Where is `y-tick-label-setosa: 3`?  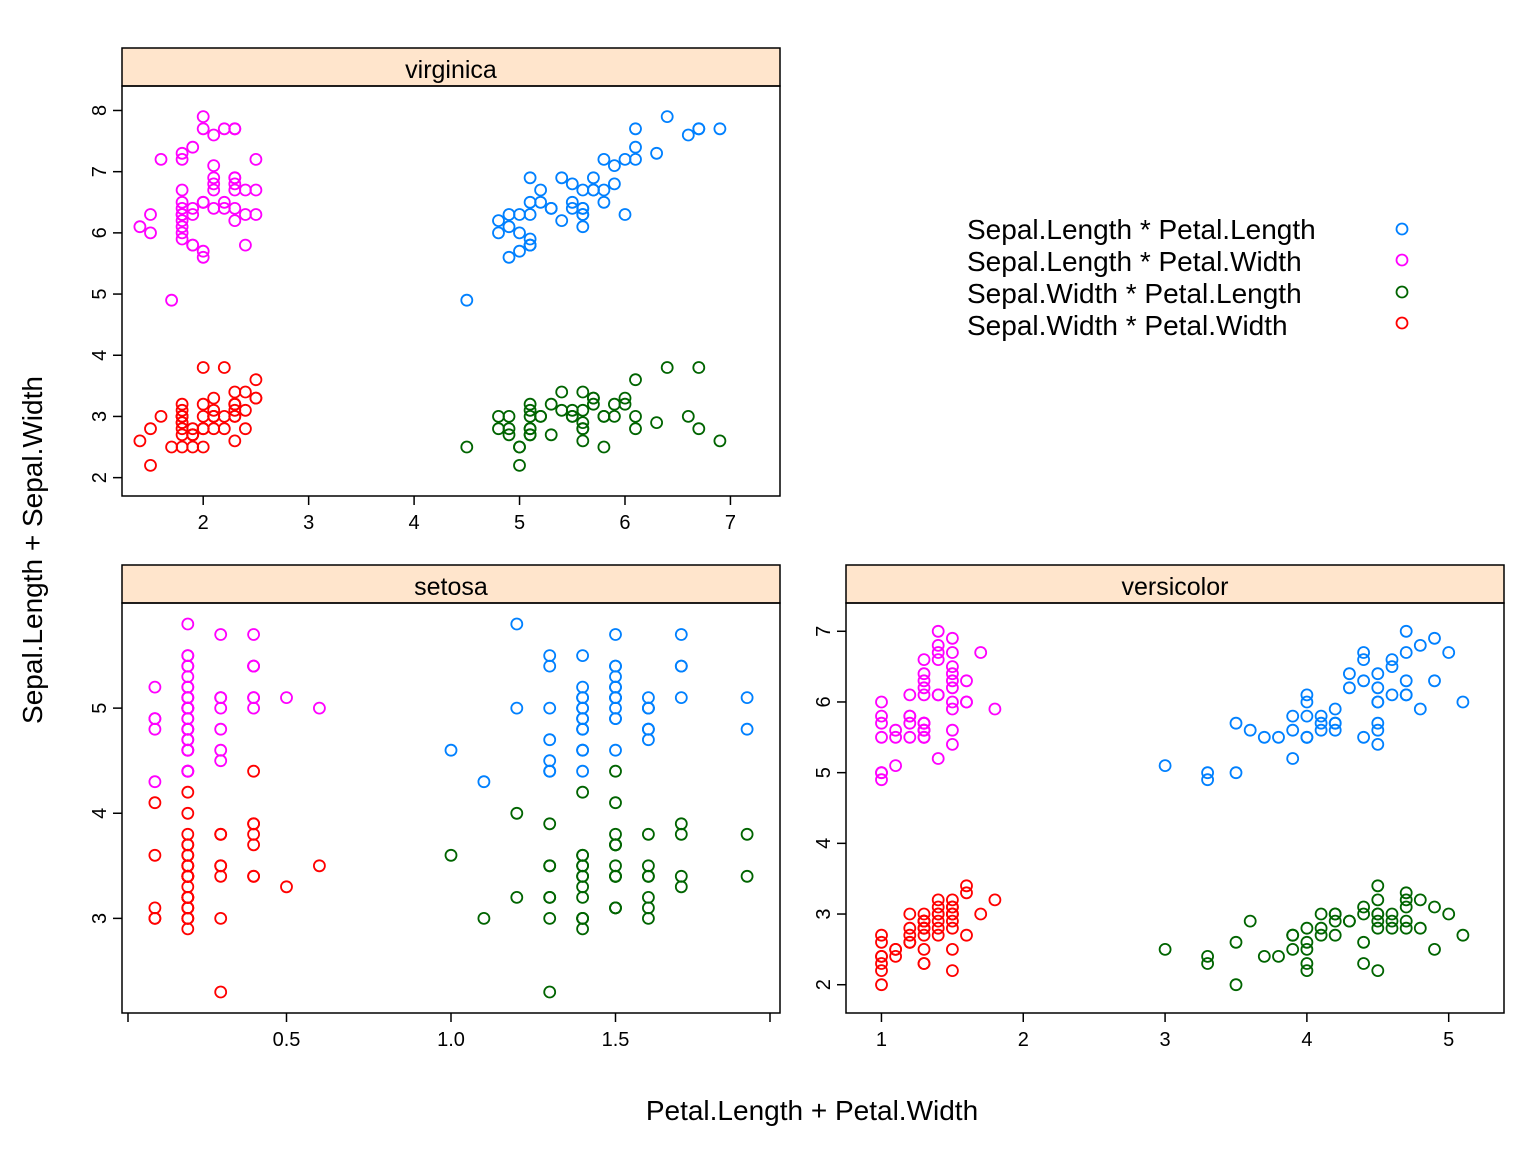 y-tick-label-setosa: 3 is located at coordinates (100, 918).